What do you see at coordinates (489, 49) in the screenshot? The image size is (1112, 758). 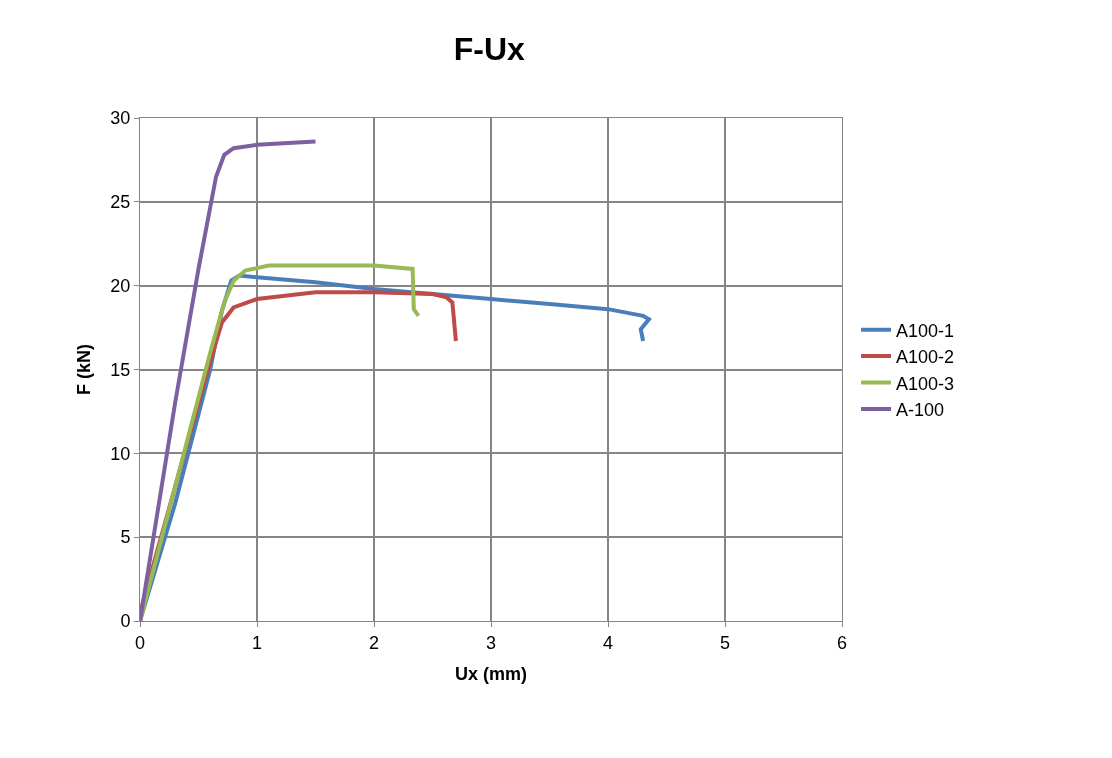 I see `chart-title: F-Ux` at bounding box center [489, 49].